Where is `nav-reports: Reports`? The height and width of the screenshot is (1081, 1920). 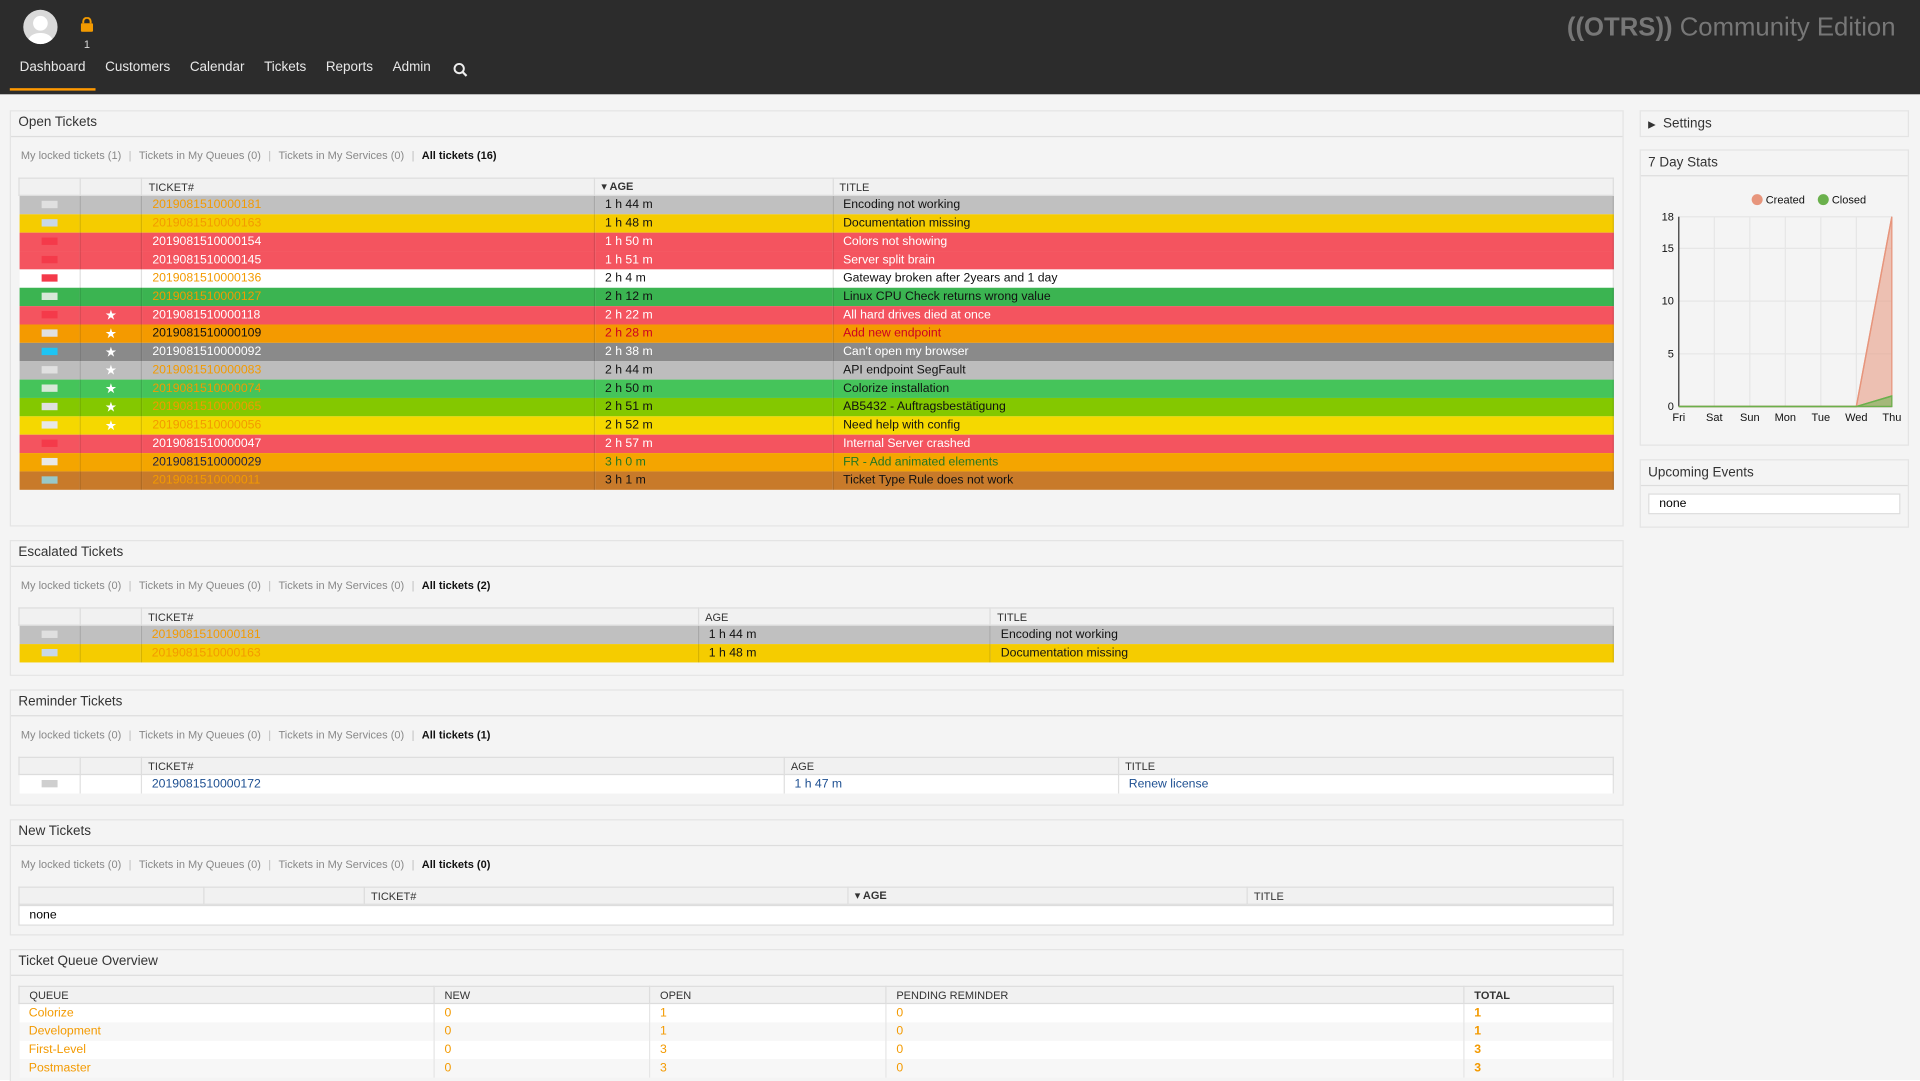
nav-reports: Reports is located at coordinates (349, 67).